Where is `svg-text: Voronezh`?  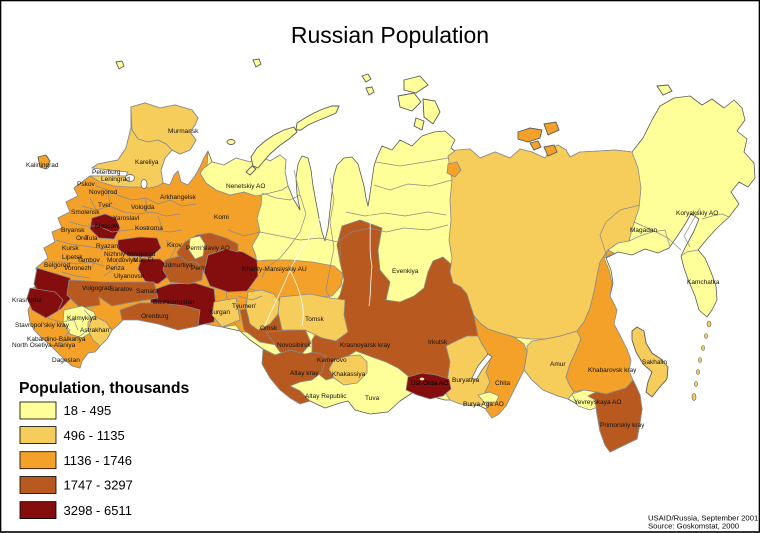
svg-text: Voronezh is located at coordinates (78, 268).